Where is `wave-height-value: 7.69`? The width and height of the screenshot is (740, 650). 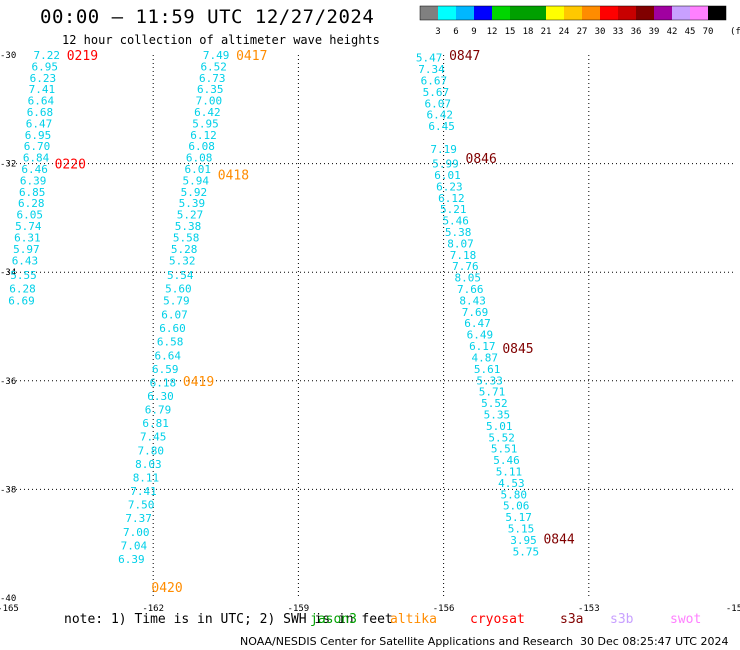
wave-height-value: 7.69 is located at coordinates (475, 312).